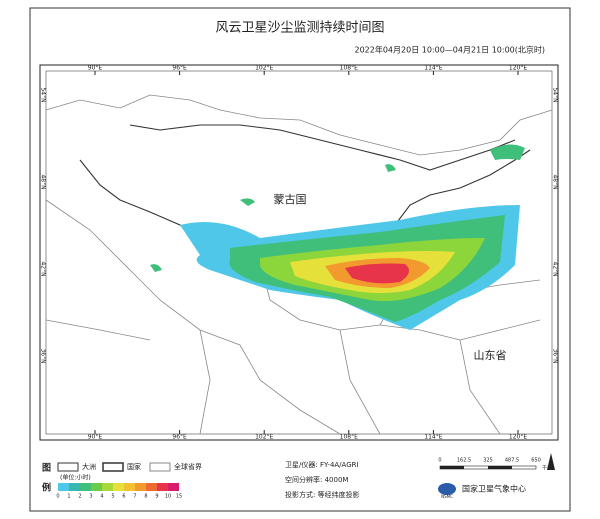 This screenshot has height=519, width=600. I want to click on border, so click(299, 125).